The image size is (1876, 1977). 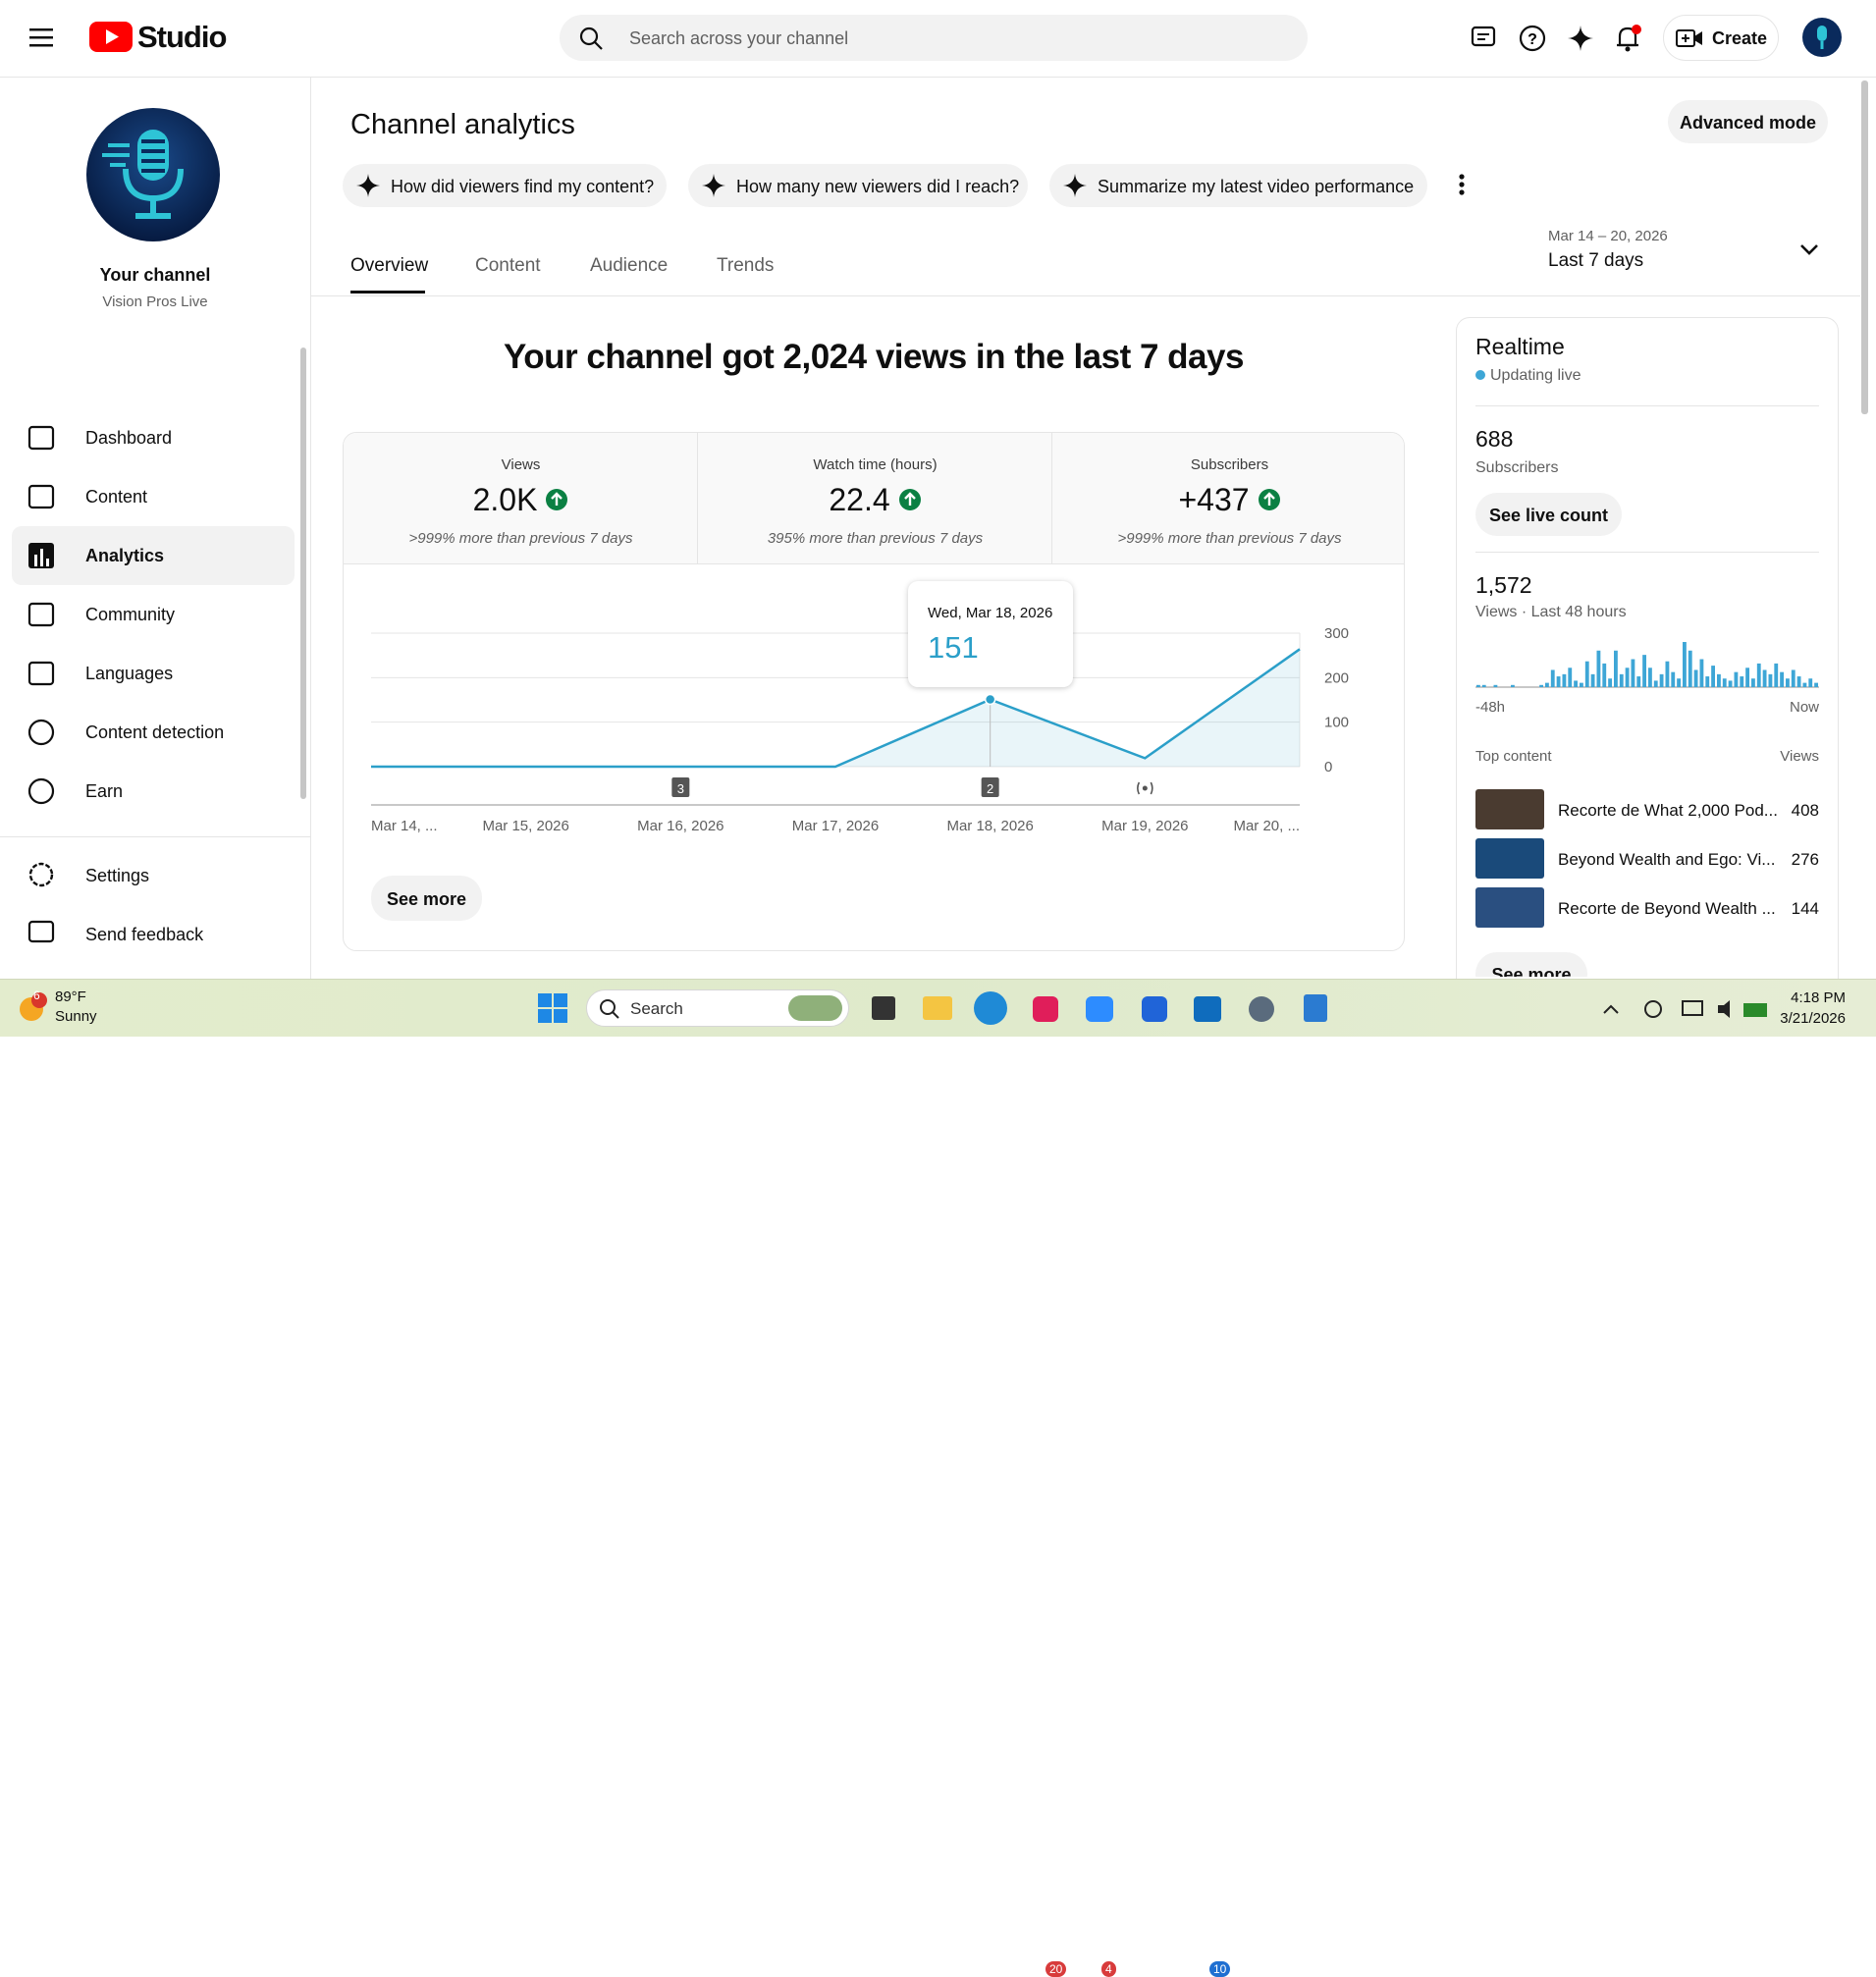 I want to click on search-box: Search across your channel, so click(x=934, y=38).